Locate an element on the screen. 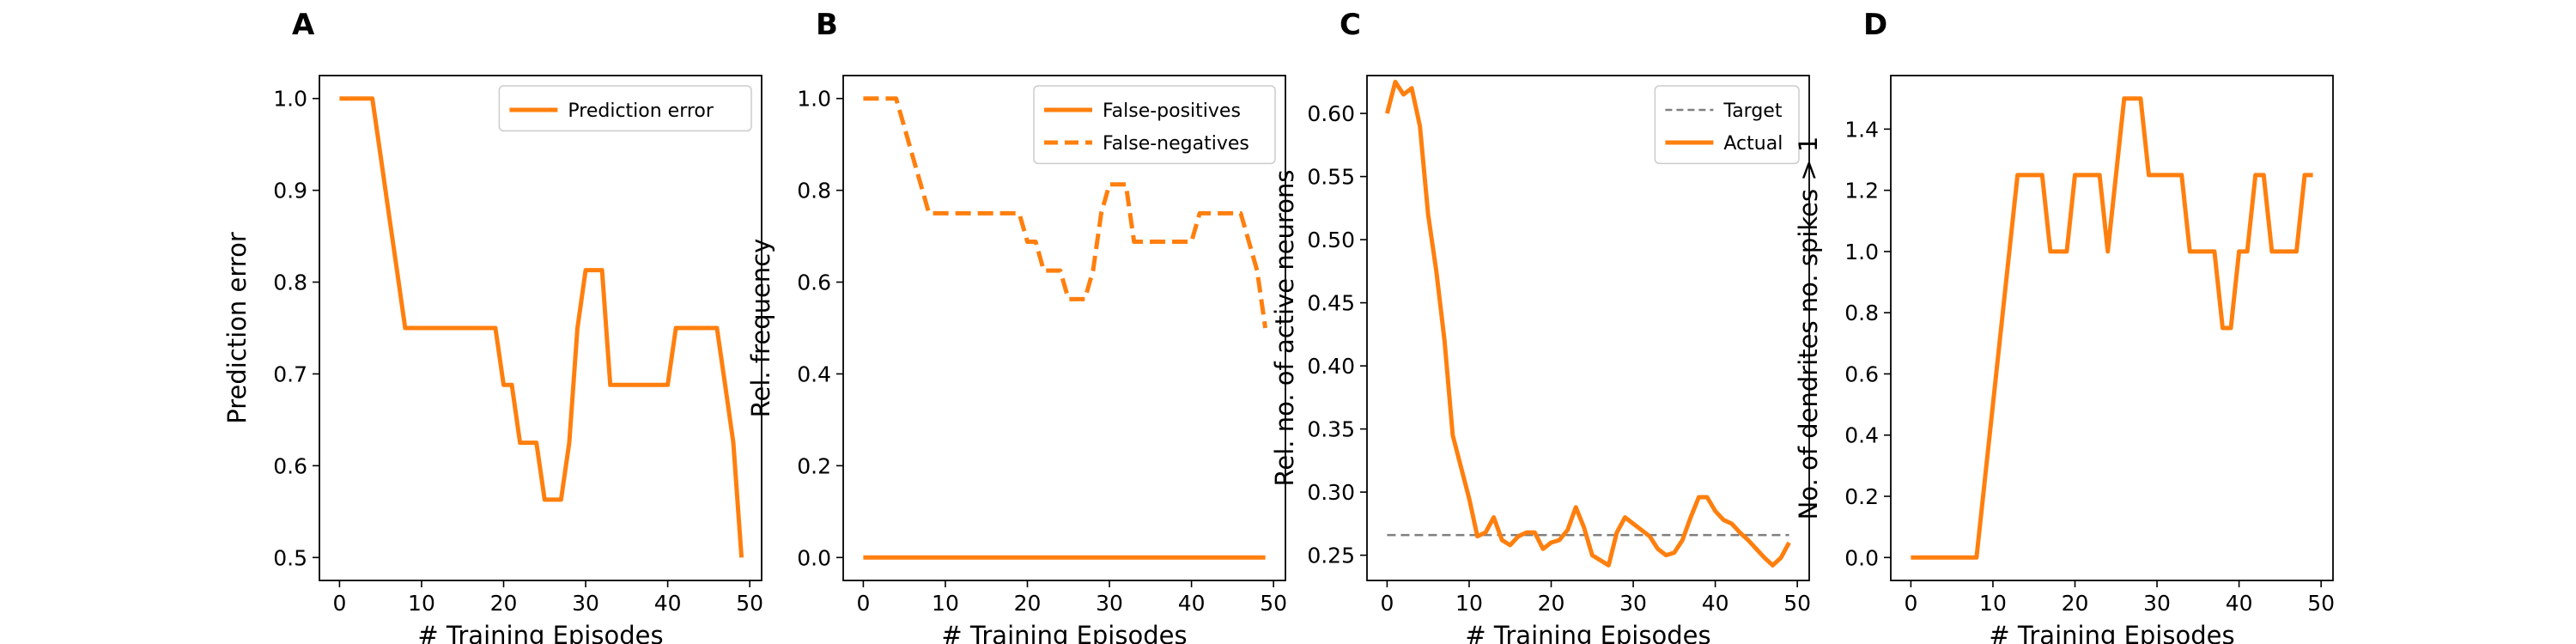 The image size is (2576, 644). y-tick-label: 0.7 is located at coordinates (290, 374).